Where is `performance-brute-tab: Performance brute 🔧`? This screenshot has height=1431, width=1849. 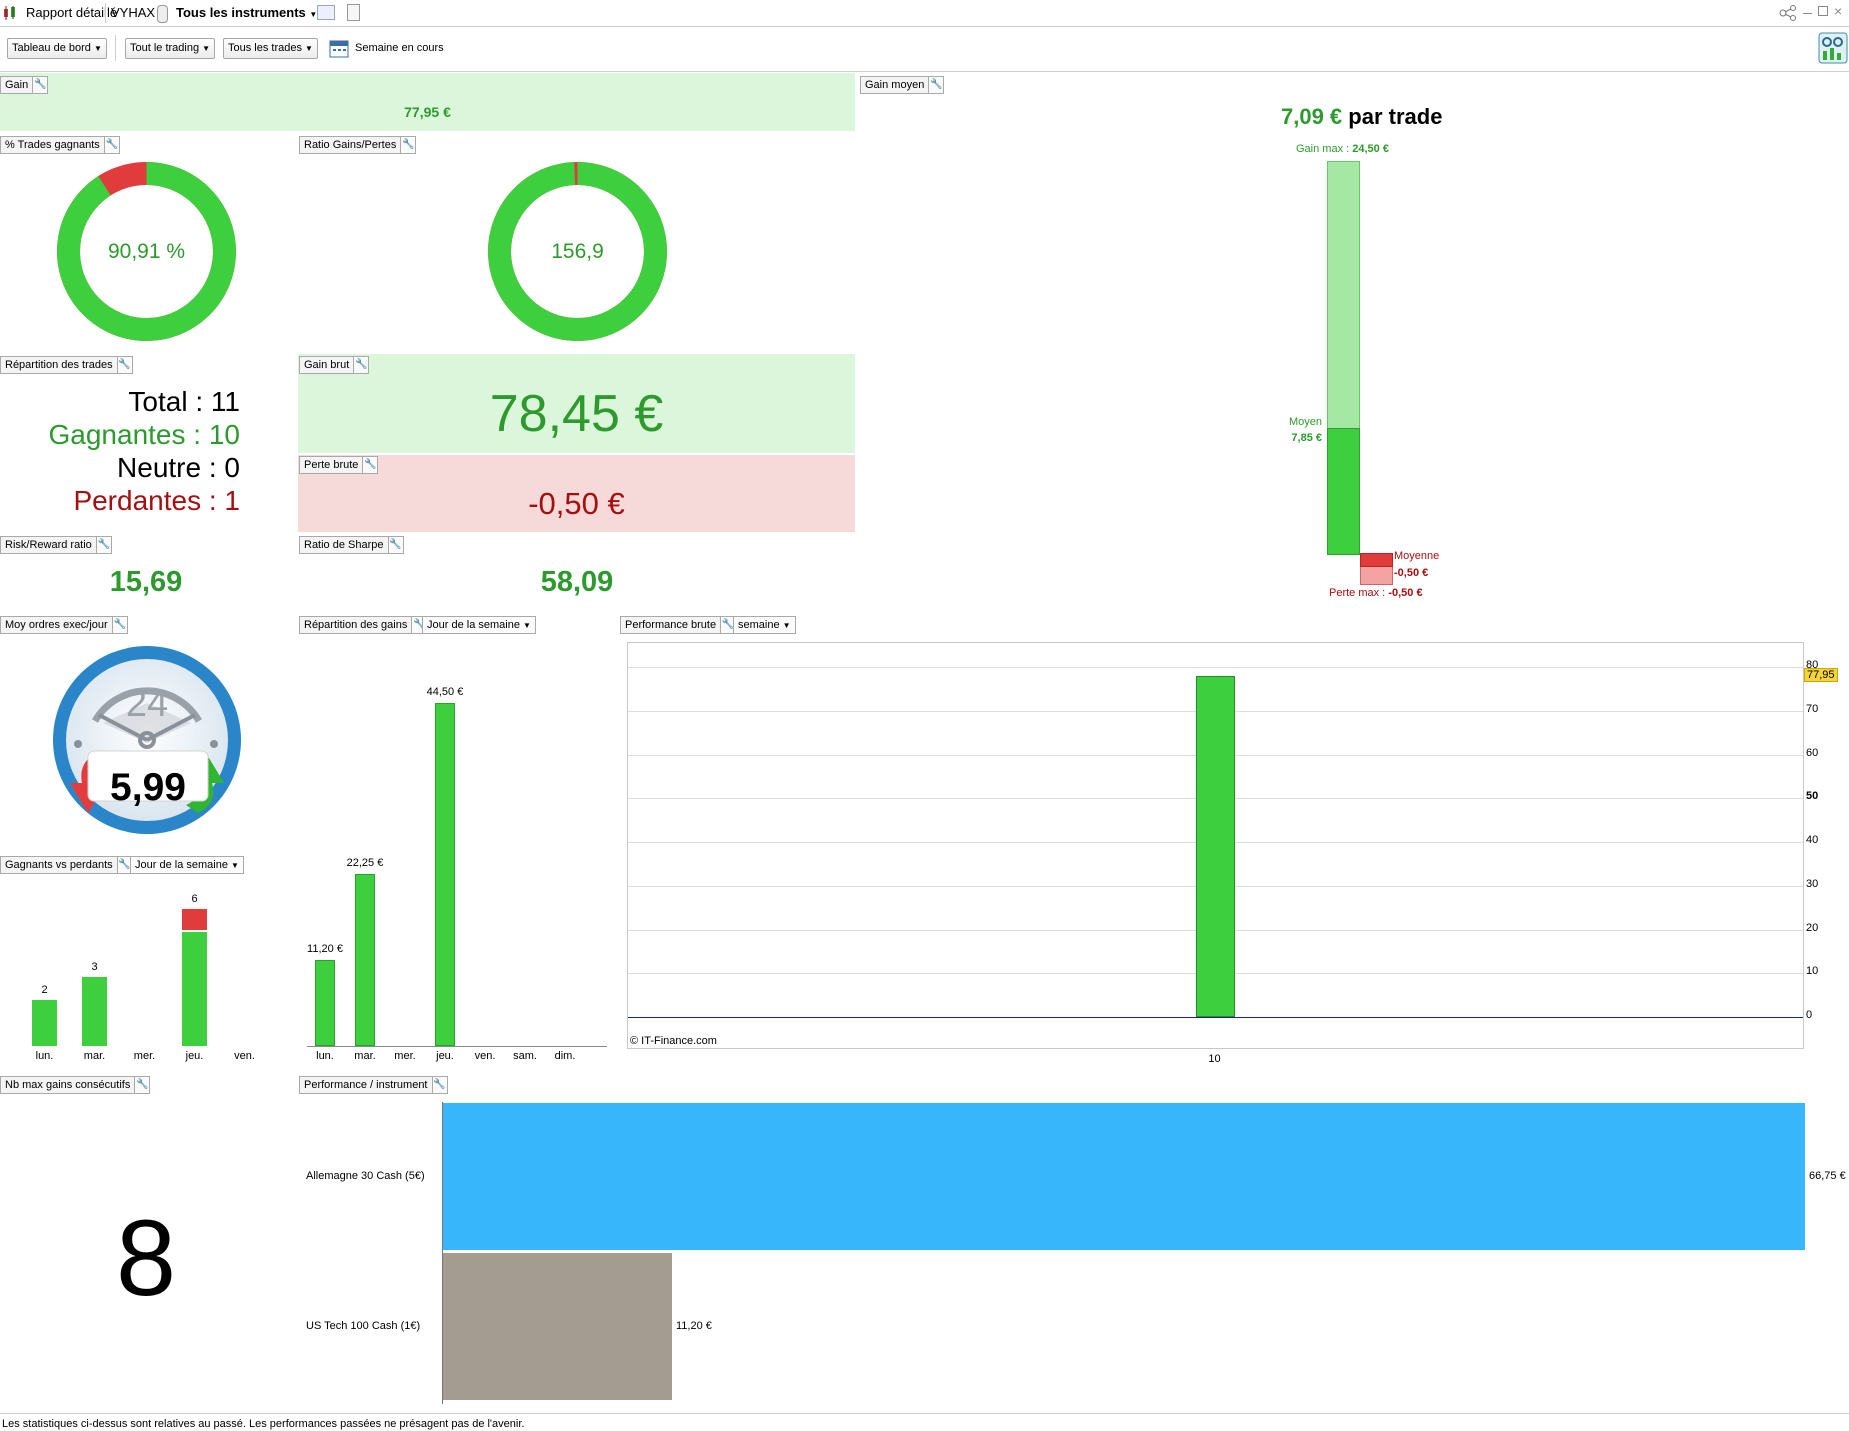 performance-brute-tab: Performance brute 🔧 is located at coordinates (678, 625).